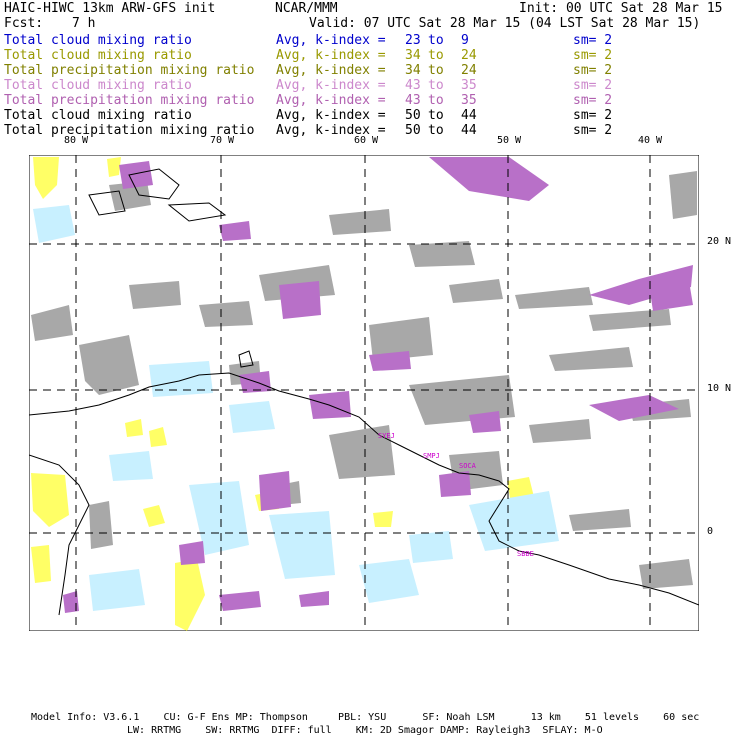 Image resolution: width=740 pixels, height=740 pixels. Describe the element at coordinates (110, 8) in the screenshot. I see `model-title: HAIC-HIWC 13km ARW-GFS init` at that location.